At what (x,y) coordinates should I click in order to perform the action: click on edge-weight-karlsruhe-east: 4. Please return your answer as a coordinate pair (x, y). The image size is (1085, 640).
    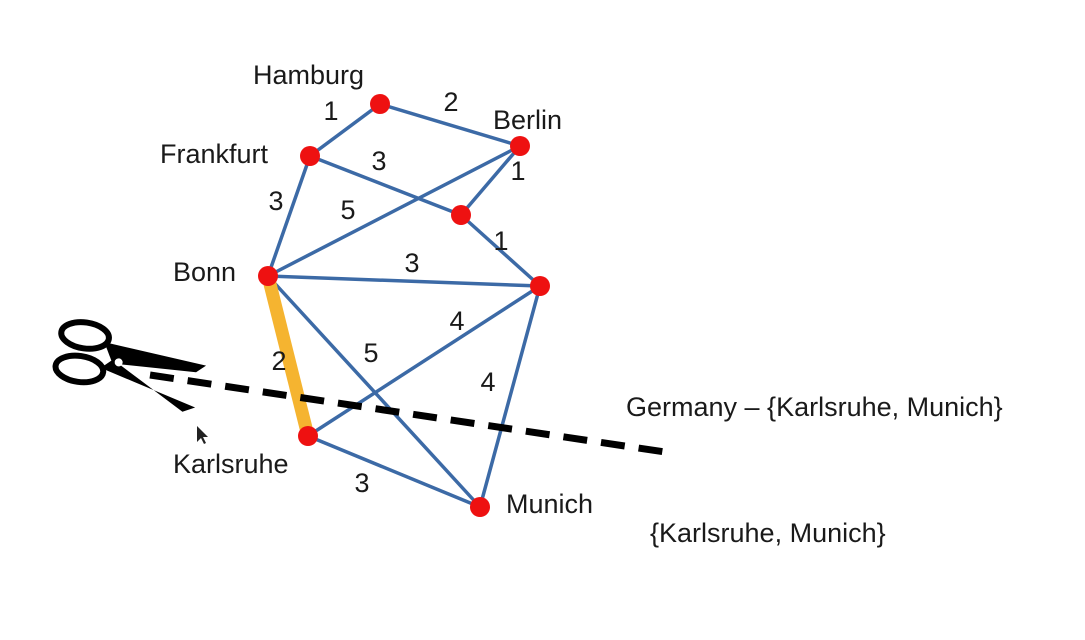
    Looking at the image, I should click on (456, 321).